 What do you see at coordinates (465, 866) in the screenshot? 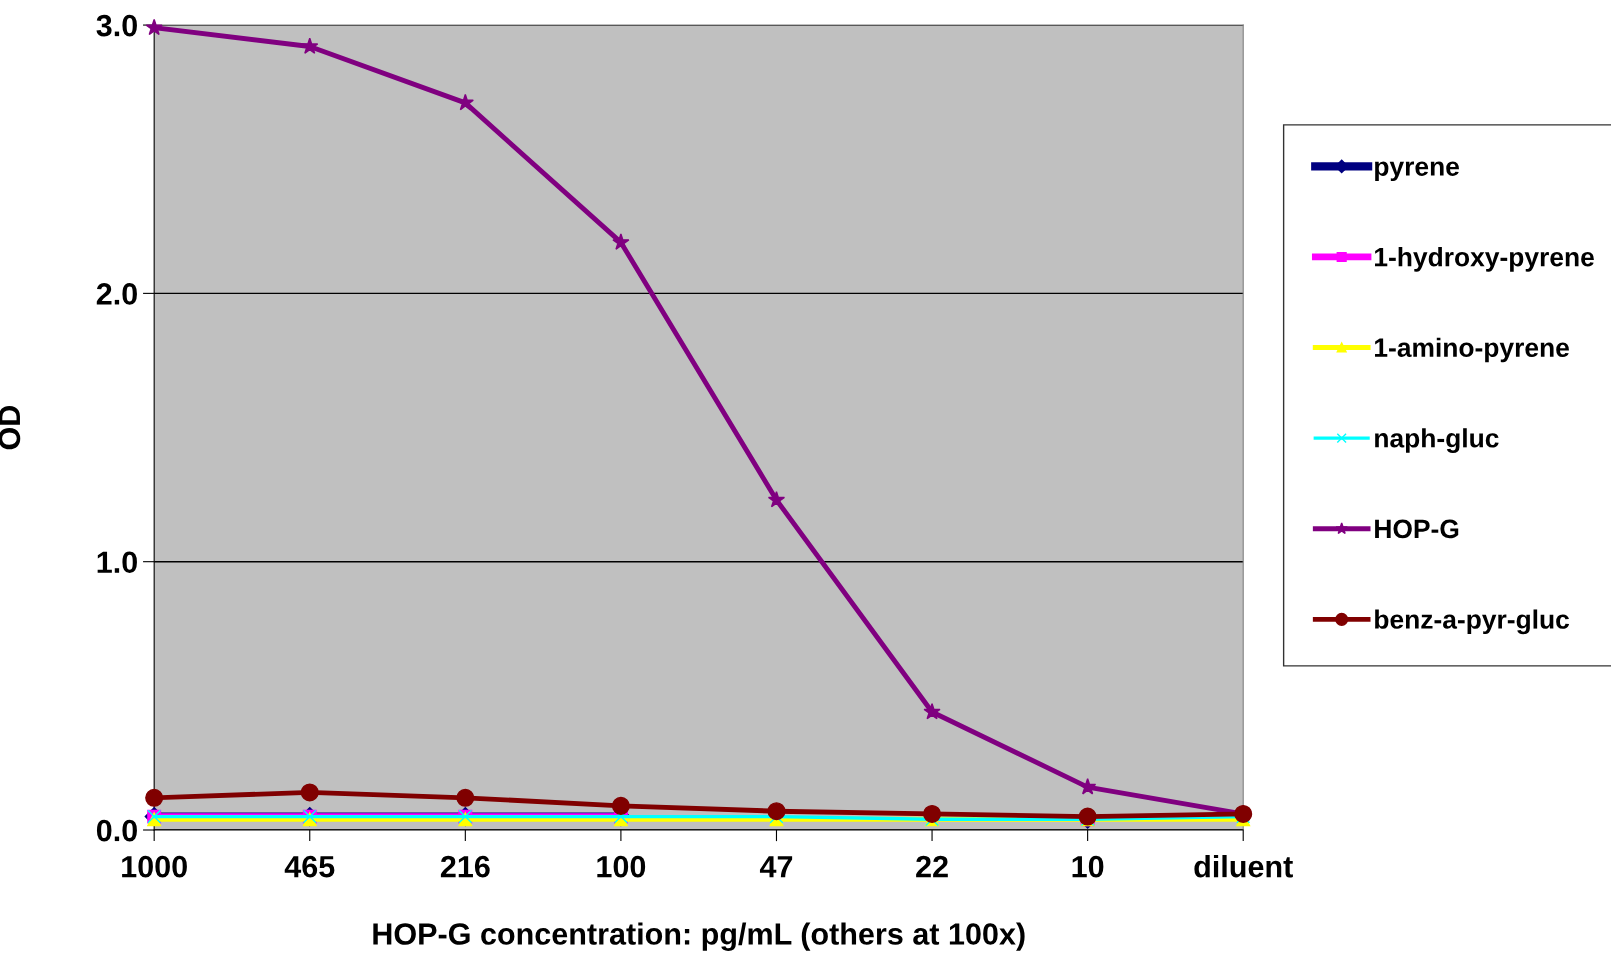
I see `x-tick-label: 216` at bounding box center [465, 866].